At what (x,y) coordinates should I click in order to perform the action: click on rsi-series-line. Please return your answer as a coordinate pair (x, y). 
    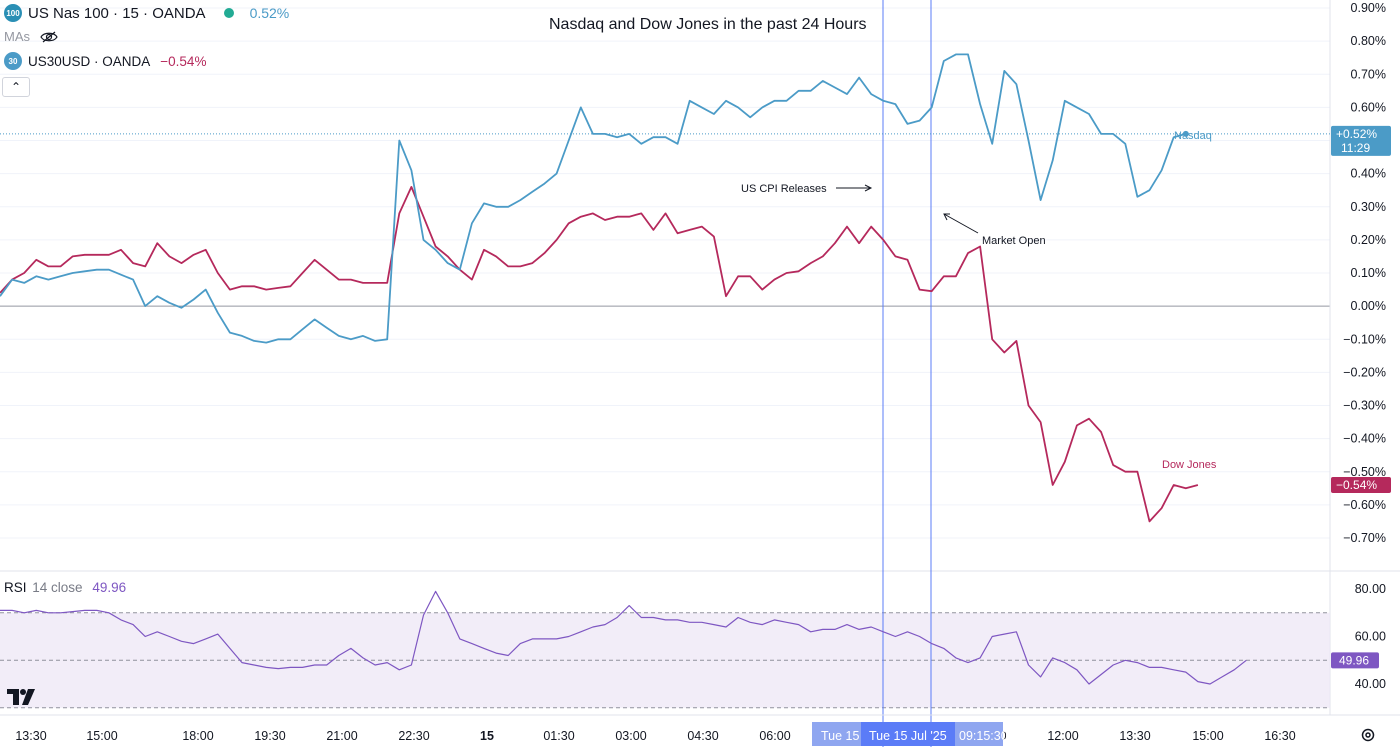
    Looking at the image, I should click on (623, 637).